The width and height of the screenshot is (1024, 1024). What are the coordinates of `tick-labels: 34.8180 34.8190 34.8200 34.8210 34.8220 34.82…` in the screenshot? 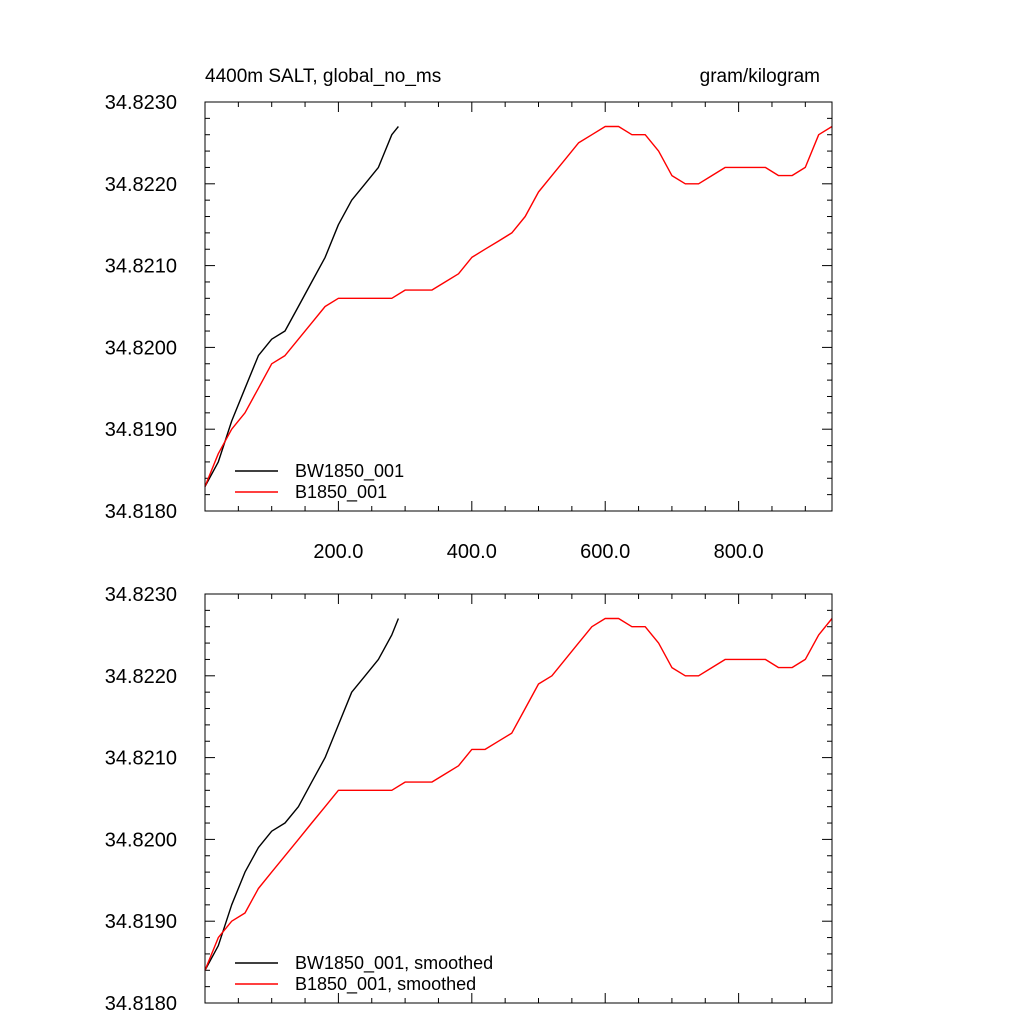 It's located at (141, 799).